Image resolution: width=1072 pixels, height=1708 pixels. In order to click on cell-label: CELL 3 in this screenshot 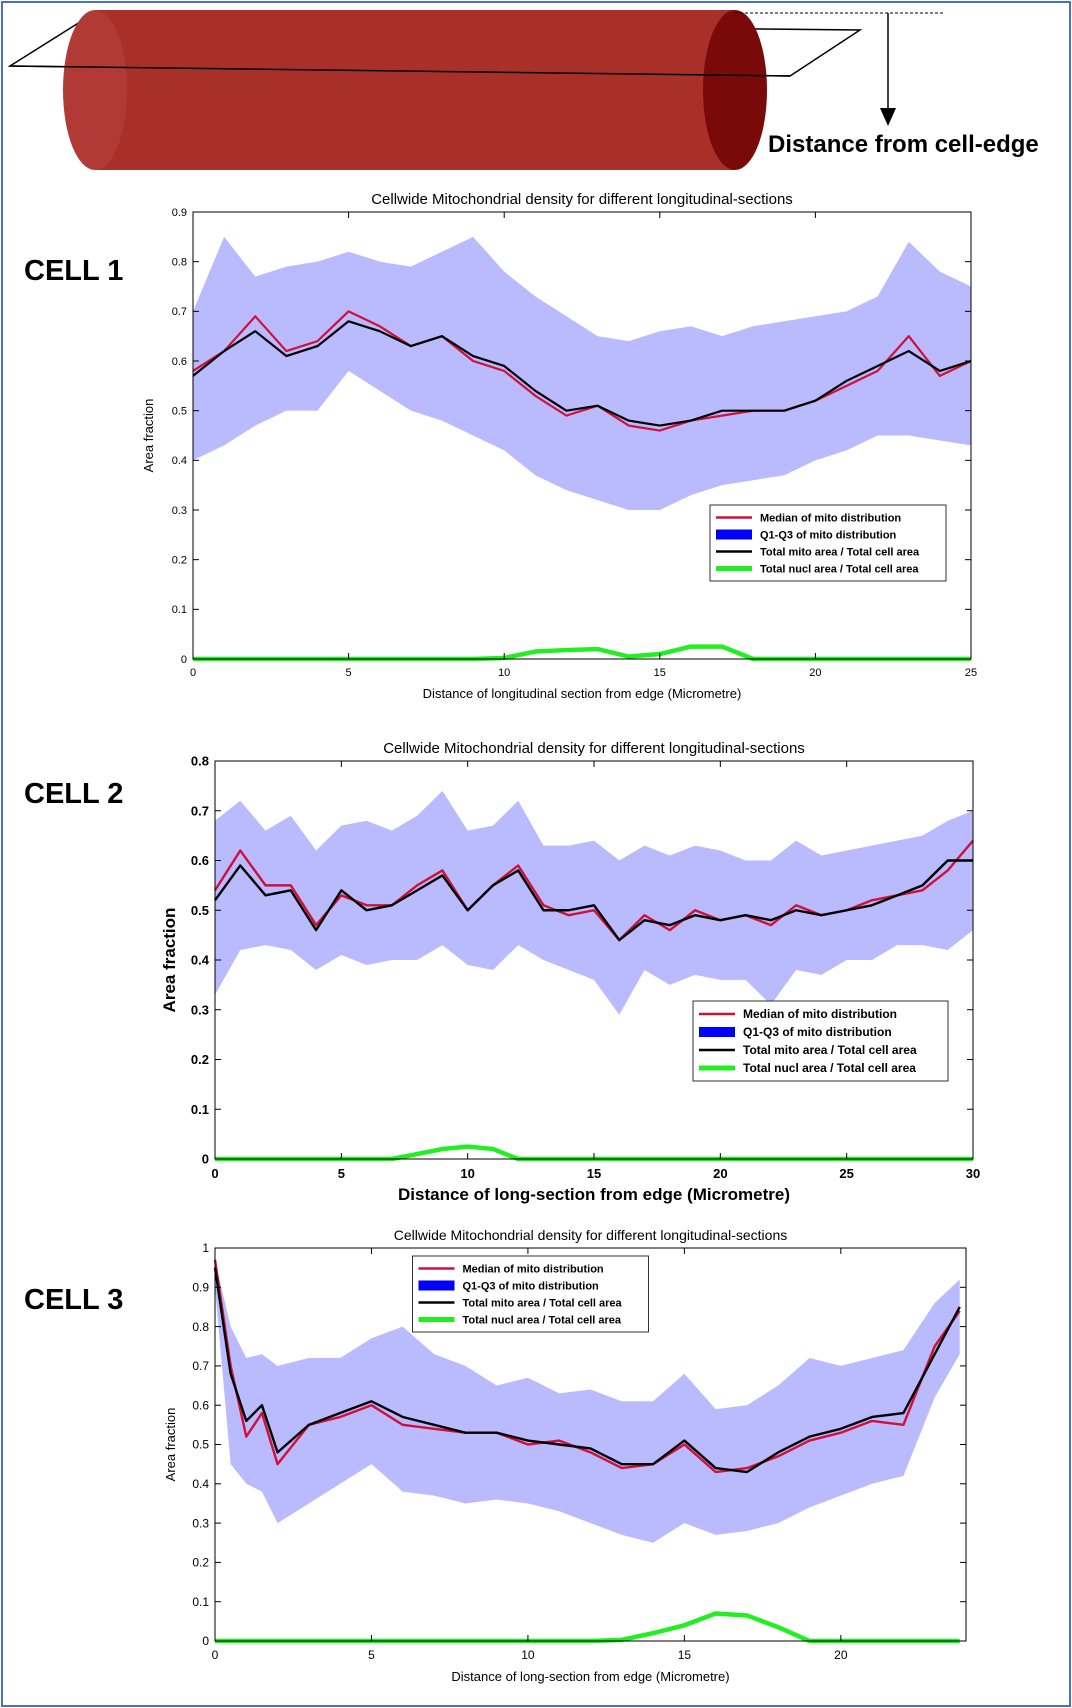, I will do `click(73, 1300)`.